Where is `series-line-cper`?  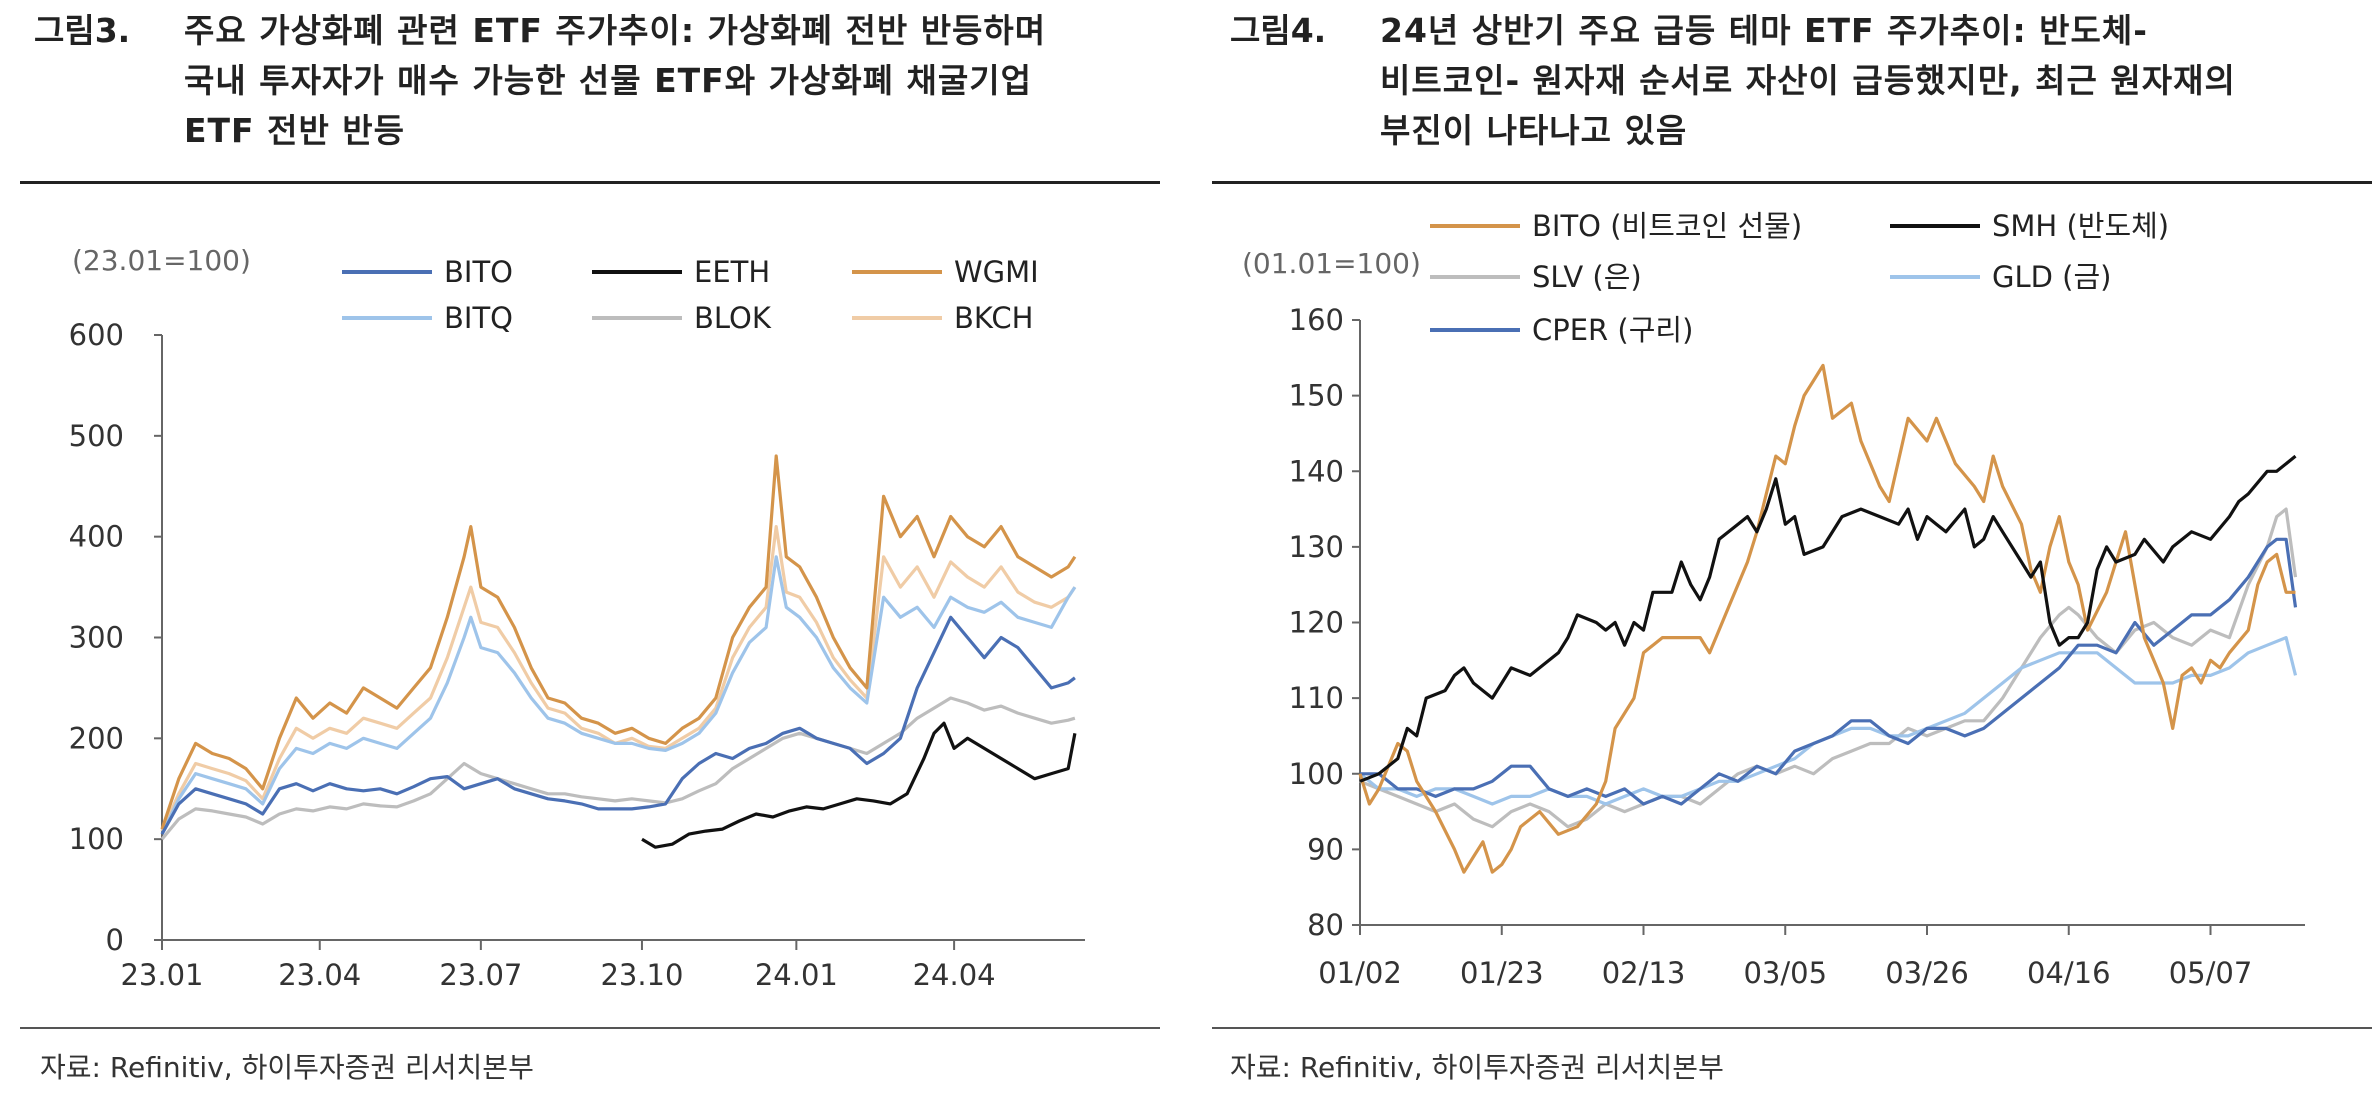 series-line-cper is located at coordinates (1829, 671).